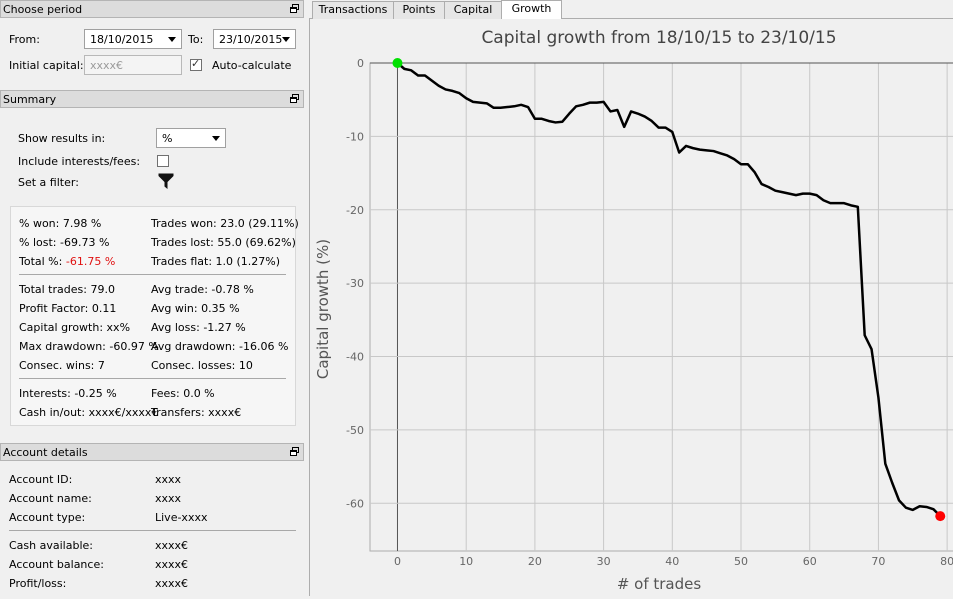  Describe the element at coordinates (225, 223) in the screenshot. I see `trades-won: Trades won: 23.0 (29.11%)` at that location.